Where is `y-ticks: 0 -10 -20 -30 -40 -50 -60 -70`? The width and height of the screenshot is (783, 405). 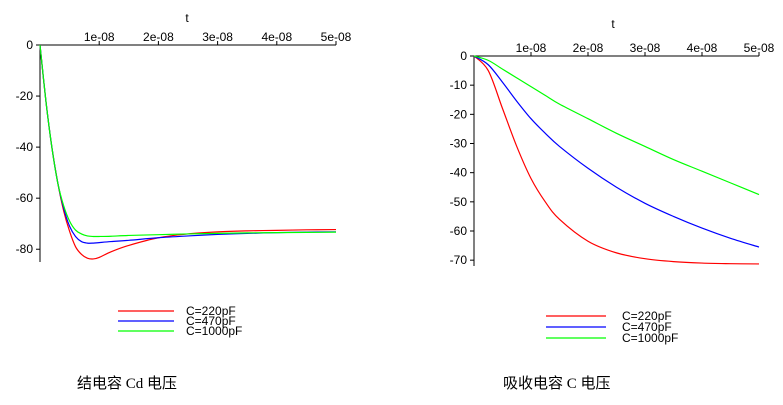
y-ticks: 0 -10 -20 -30 -40 -50 -60 -70 is located at coordinates (462, 158).